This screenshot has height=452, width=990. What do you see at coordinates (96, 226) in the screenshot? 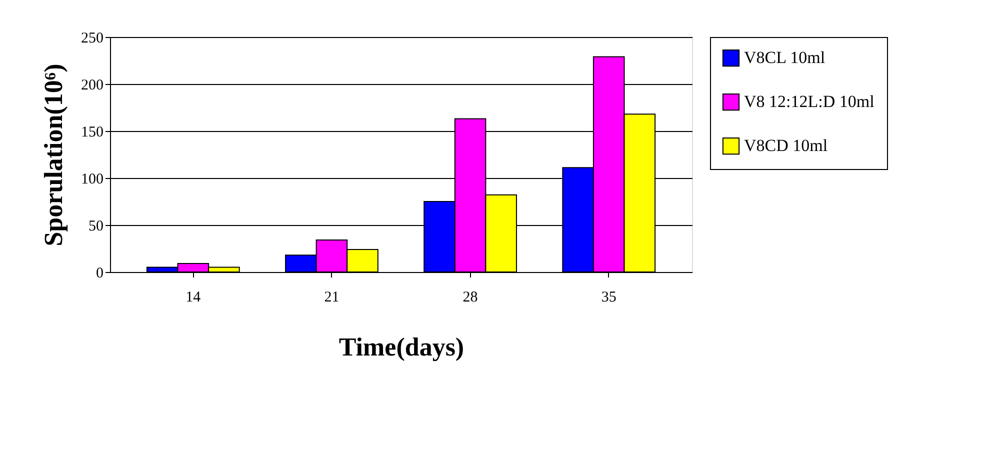
I see `y-tick-label: 50` at bounding box center [96, 226].